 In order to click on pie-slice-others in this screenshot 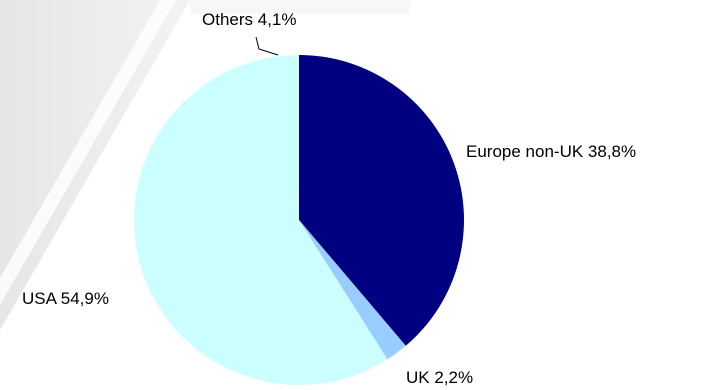, I will do `click(277, 137)`.